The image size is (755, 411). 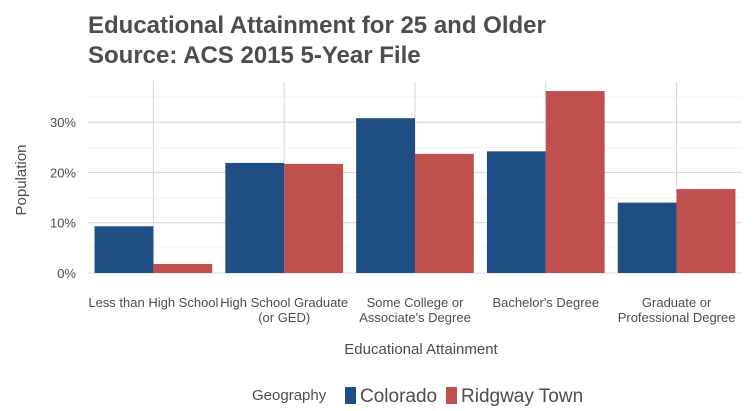 What do you see at coordinates (153, 302) in the screenshot?
I see `x-tick-label: Less than High School` at bounding box center [153, 302].